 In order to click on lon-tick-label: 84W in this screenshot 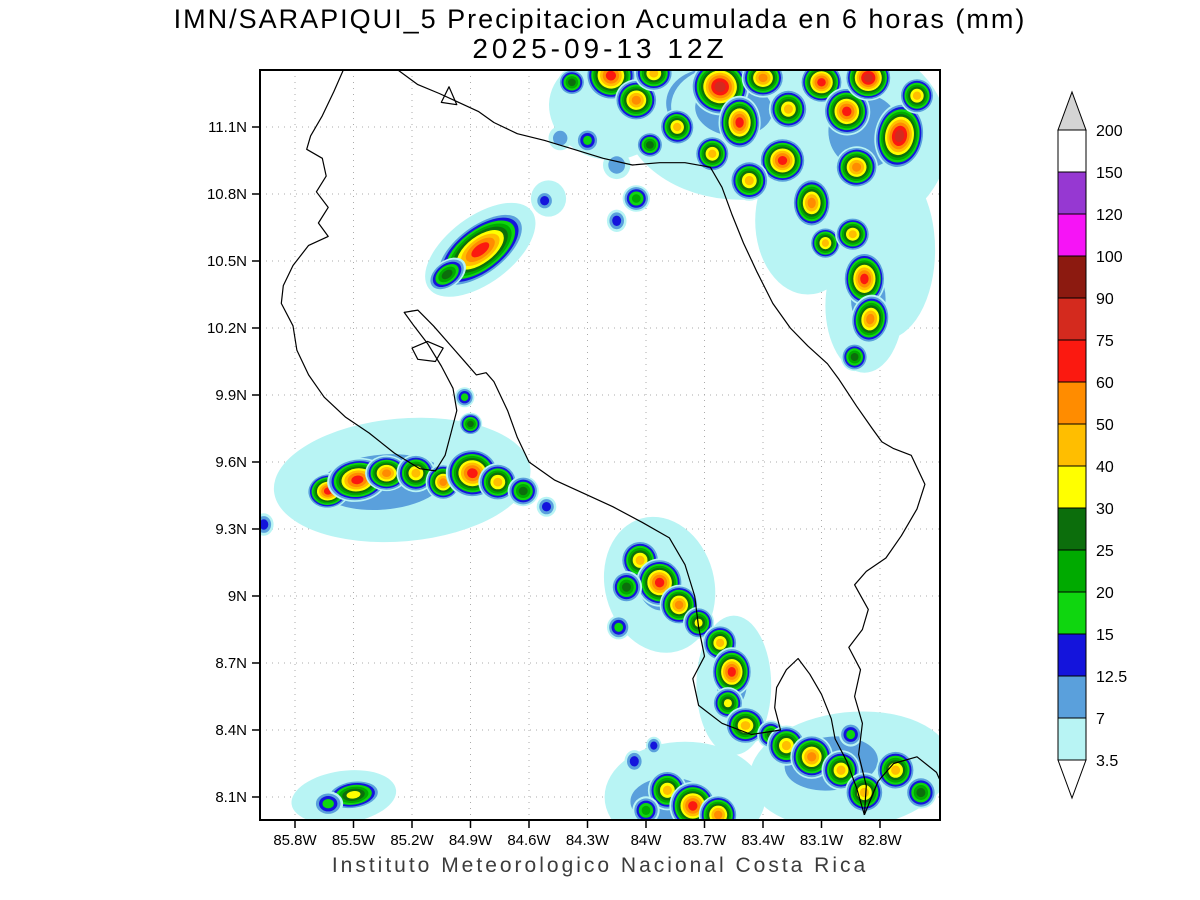, I will do `click(647, 840)`.